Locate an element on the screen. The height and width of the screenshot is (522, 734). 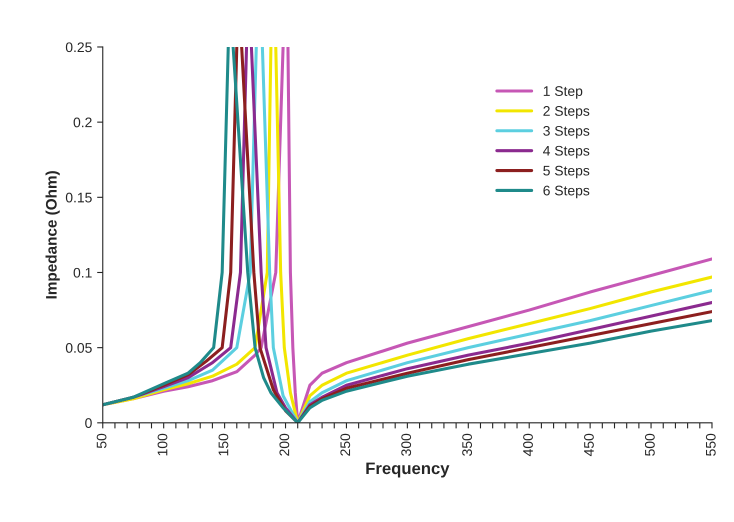
legend-label: 2 Steps is located at coordinates (566, 112).